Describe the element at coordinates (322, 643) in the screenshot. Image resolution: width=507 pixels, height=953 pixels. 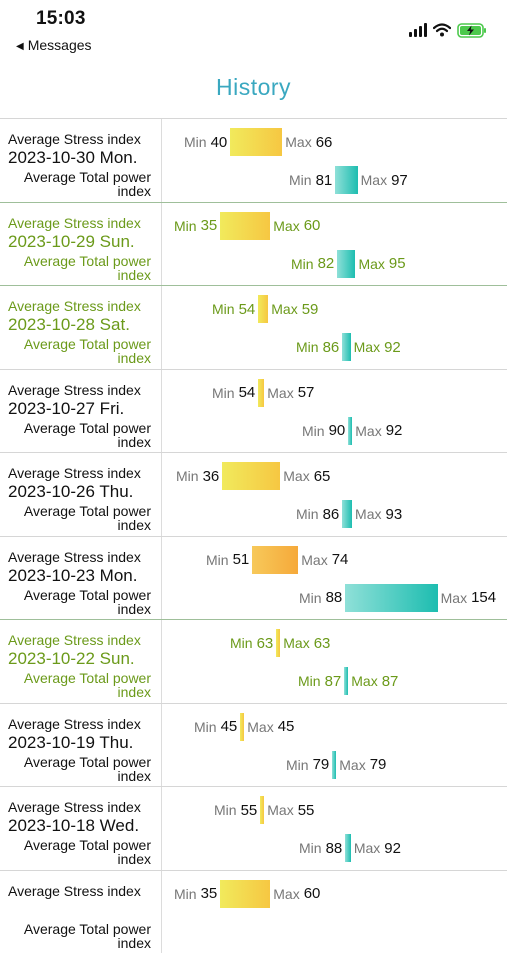
I see `stress-max-value: 63` at that location.